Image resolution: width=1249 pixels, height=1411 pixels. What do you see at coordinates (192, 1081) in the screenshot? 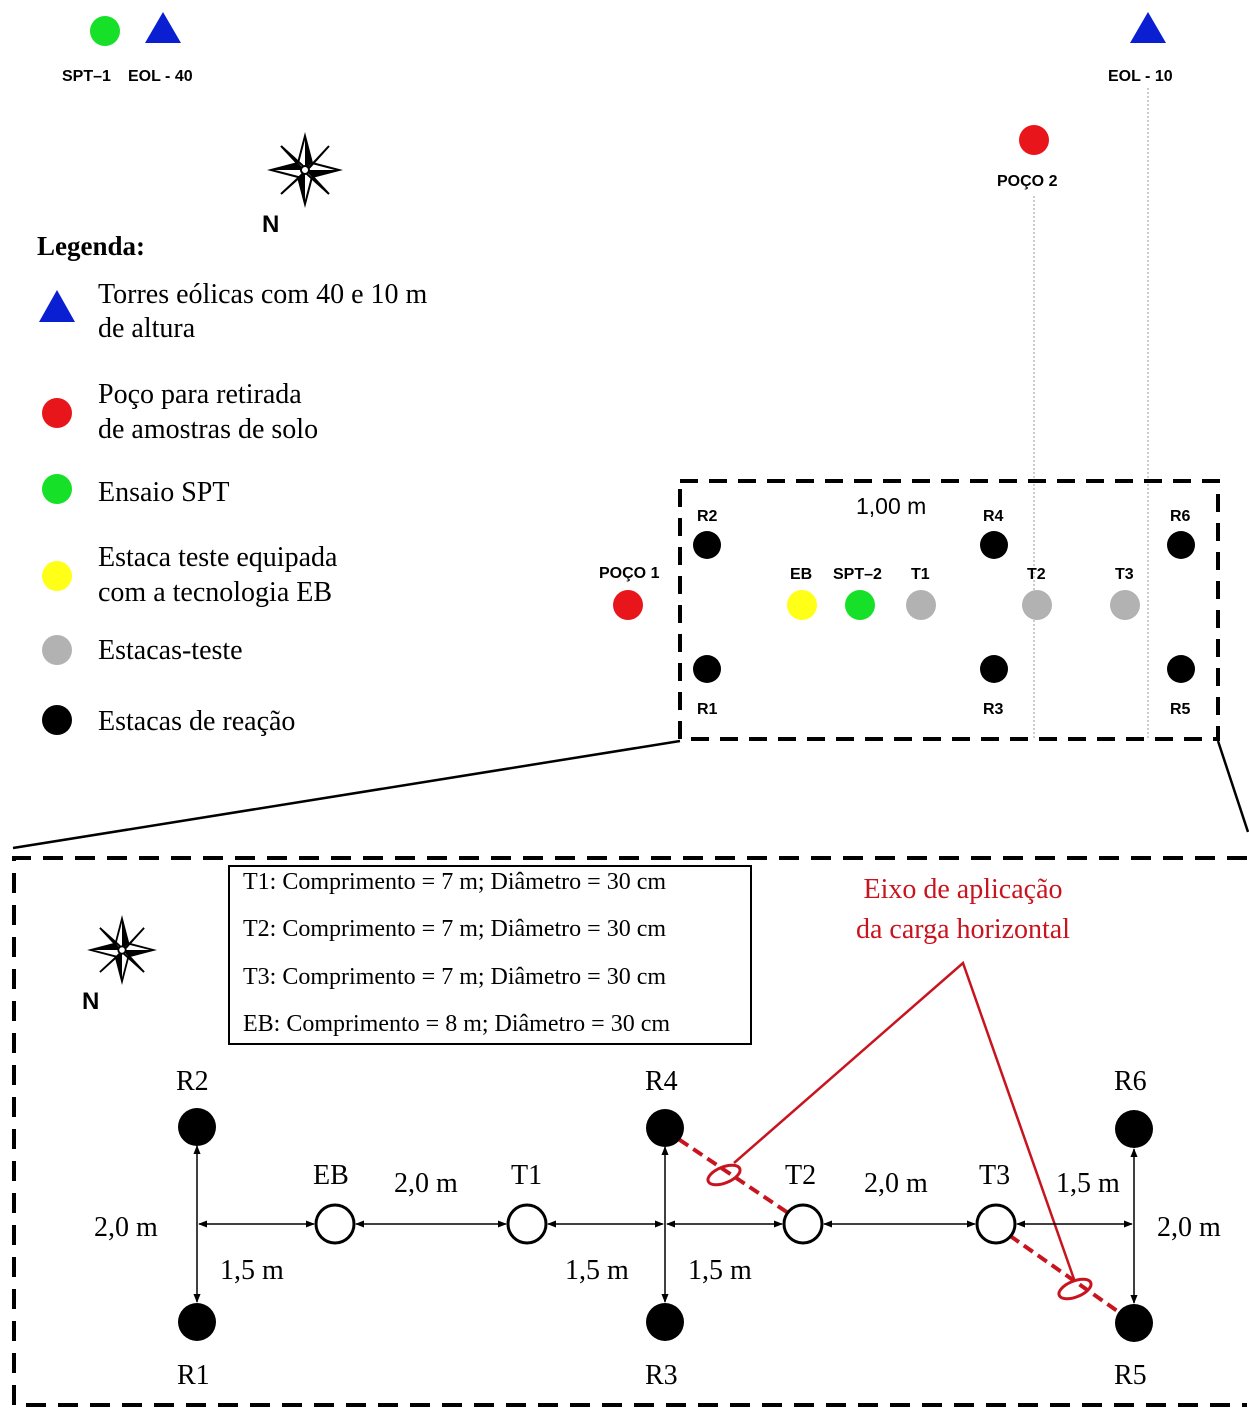
I see `detail-r2-label: R2` at bounding box center [192, 1081].